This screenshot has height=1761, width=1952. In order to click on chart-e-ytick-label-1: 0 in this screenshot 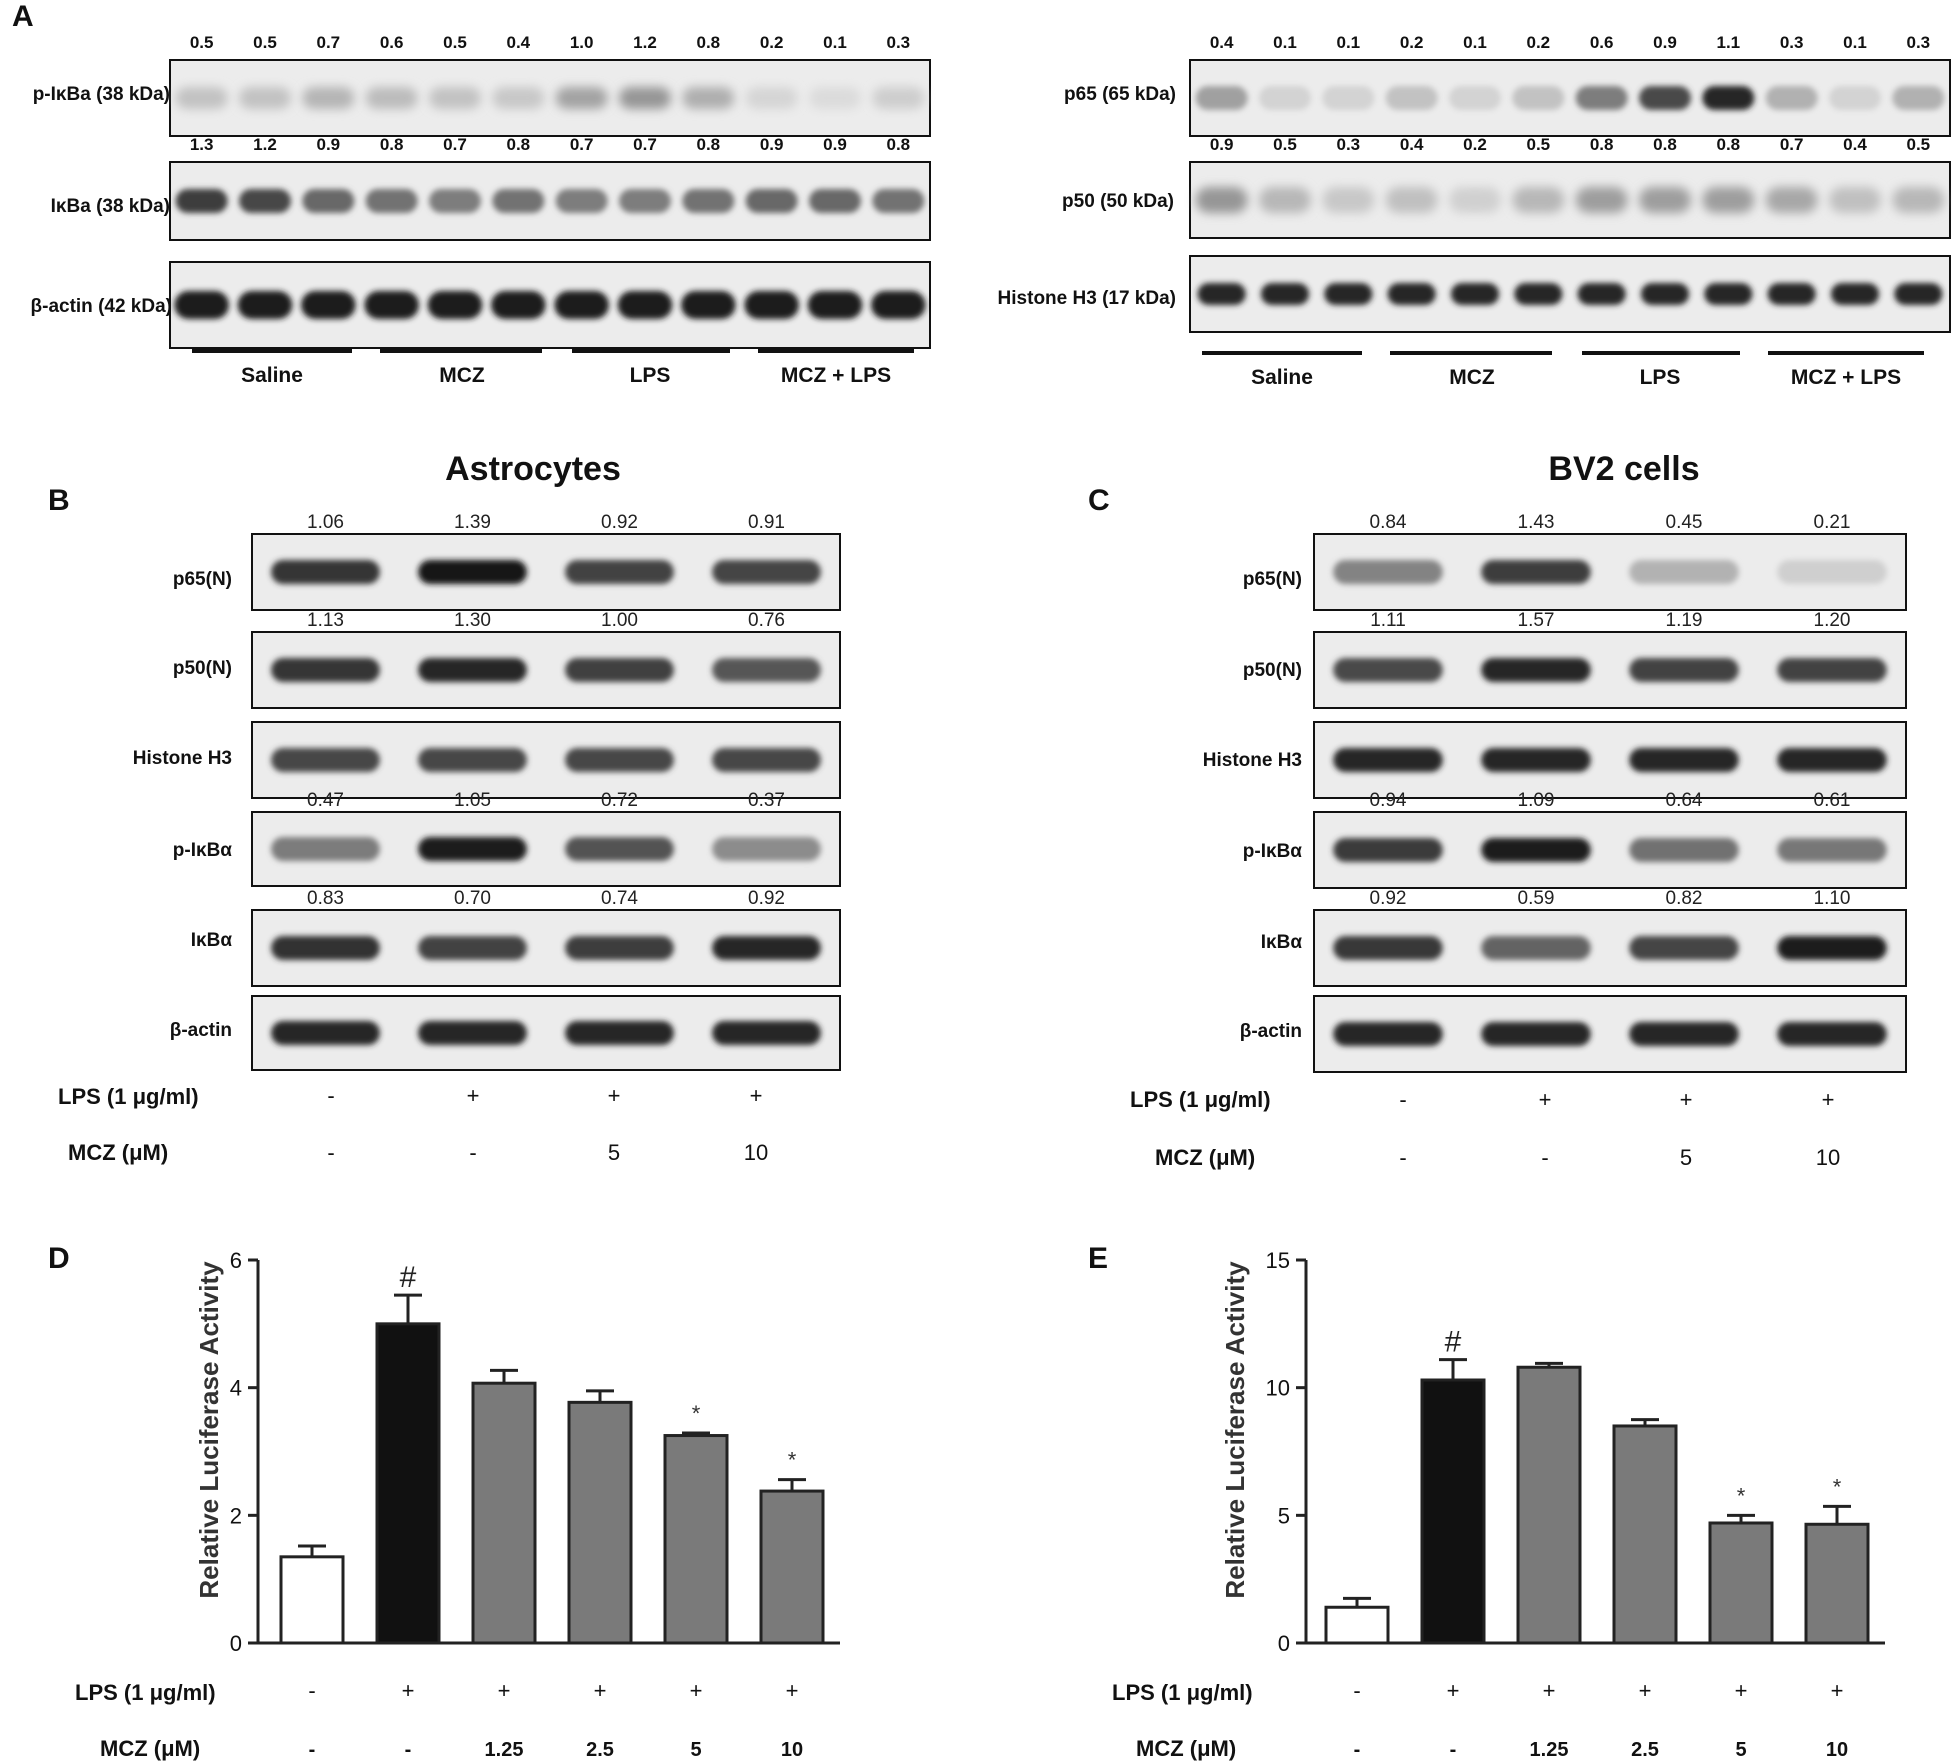, I will do `click(1284, 1643)`.